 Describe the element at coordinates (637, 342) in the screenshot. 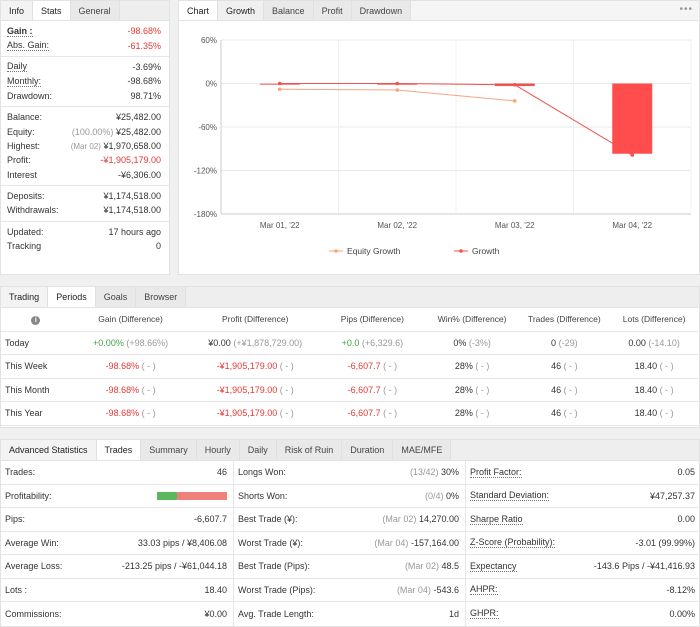

I see `lots-value: 0.00` at that location.